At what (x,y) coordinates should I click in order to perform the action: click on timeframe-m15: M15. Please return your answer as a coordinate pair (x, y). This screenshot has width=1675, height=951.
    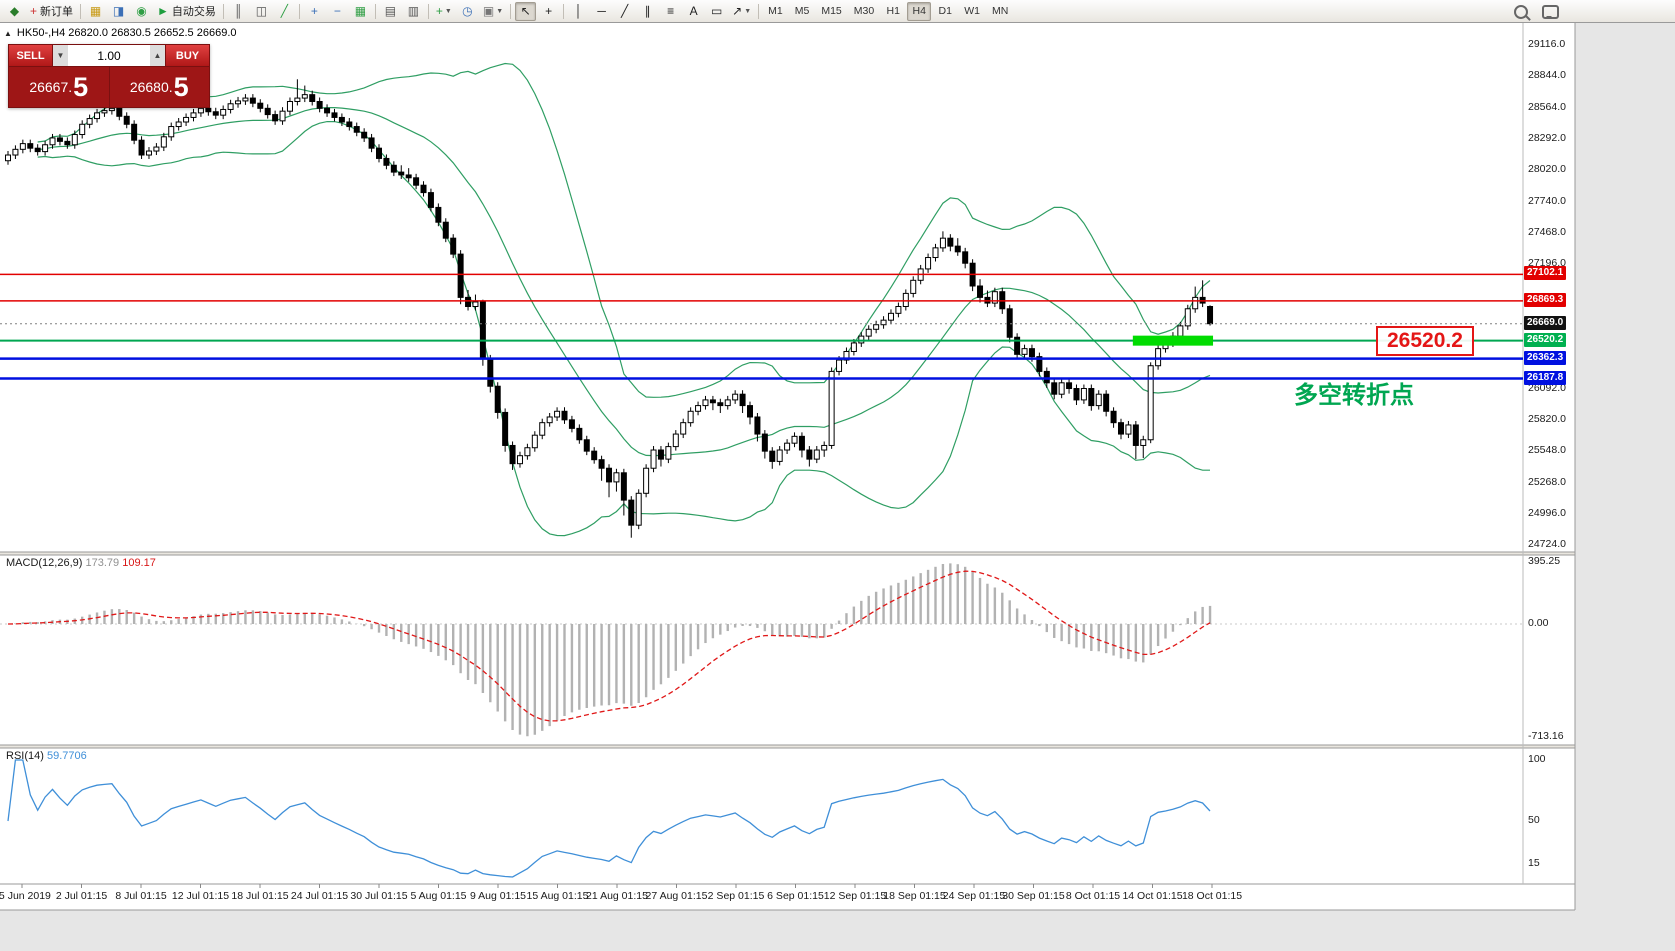
    Looking at the image, I should click on (831, 11).